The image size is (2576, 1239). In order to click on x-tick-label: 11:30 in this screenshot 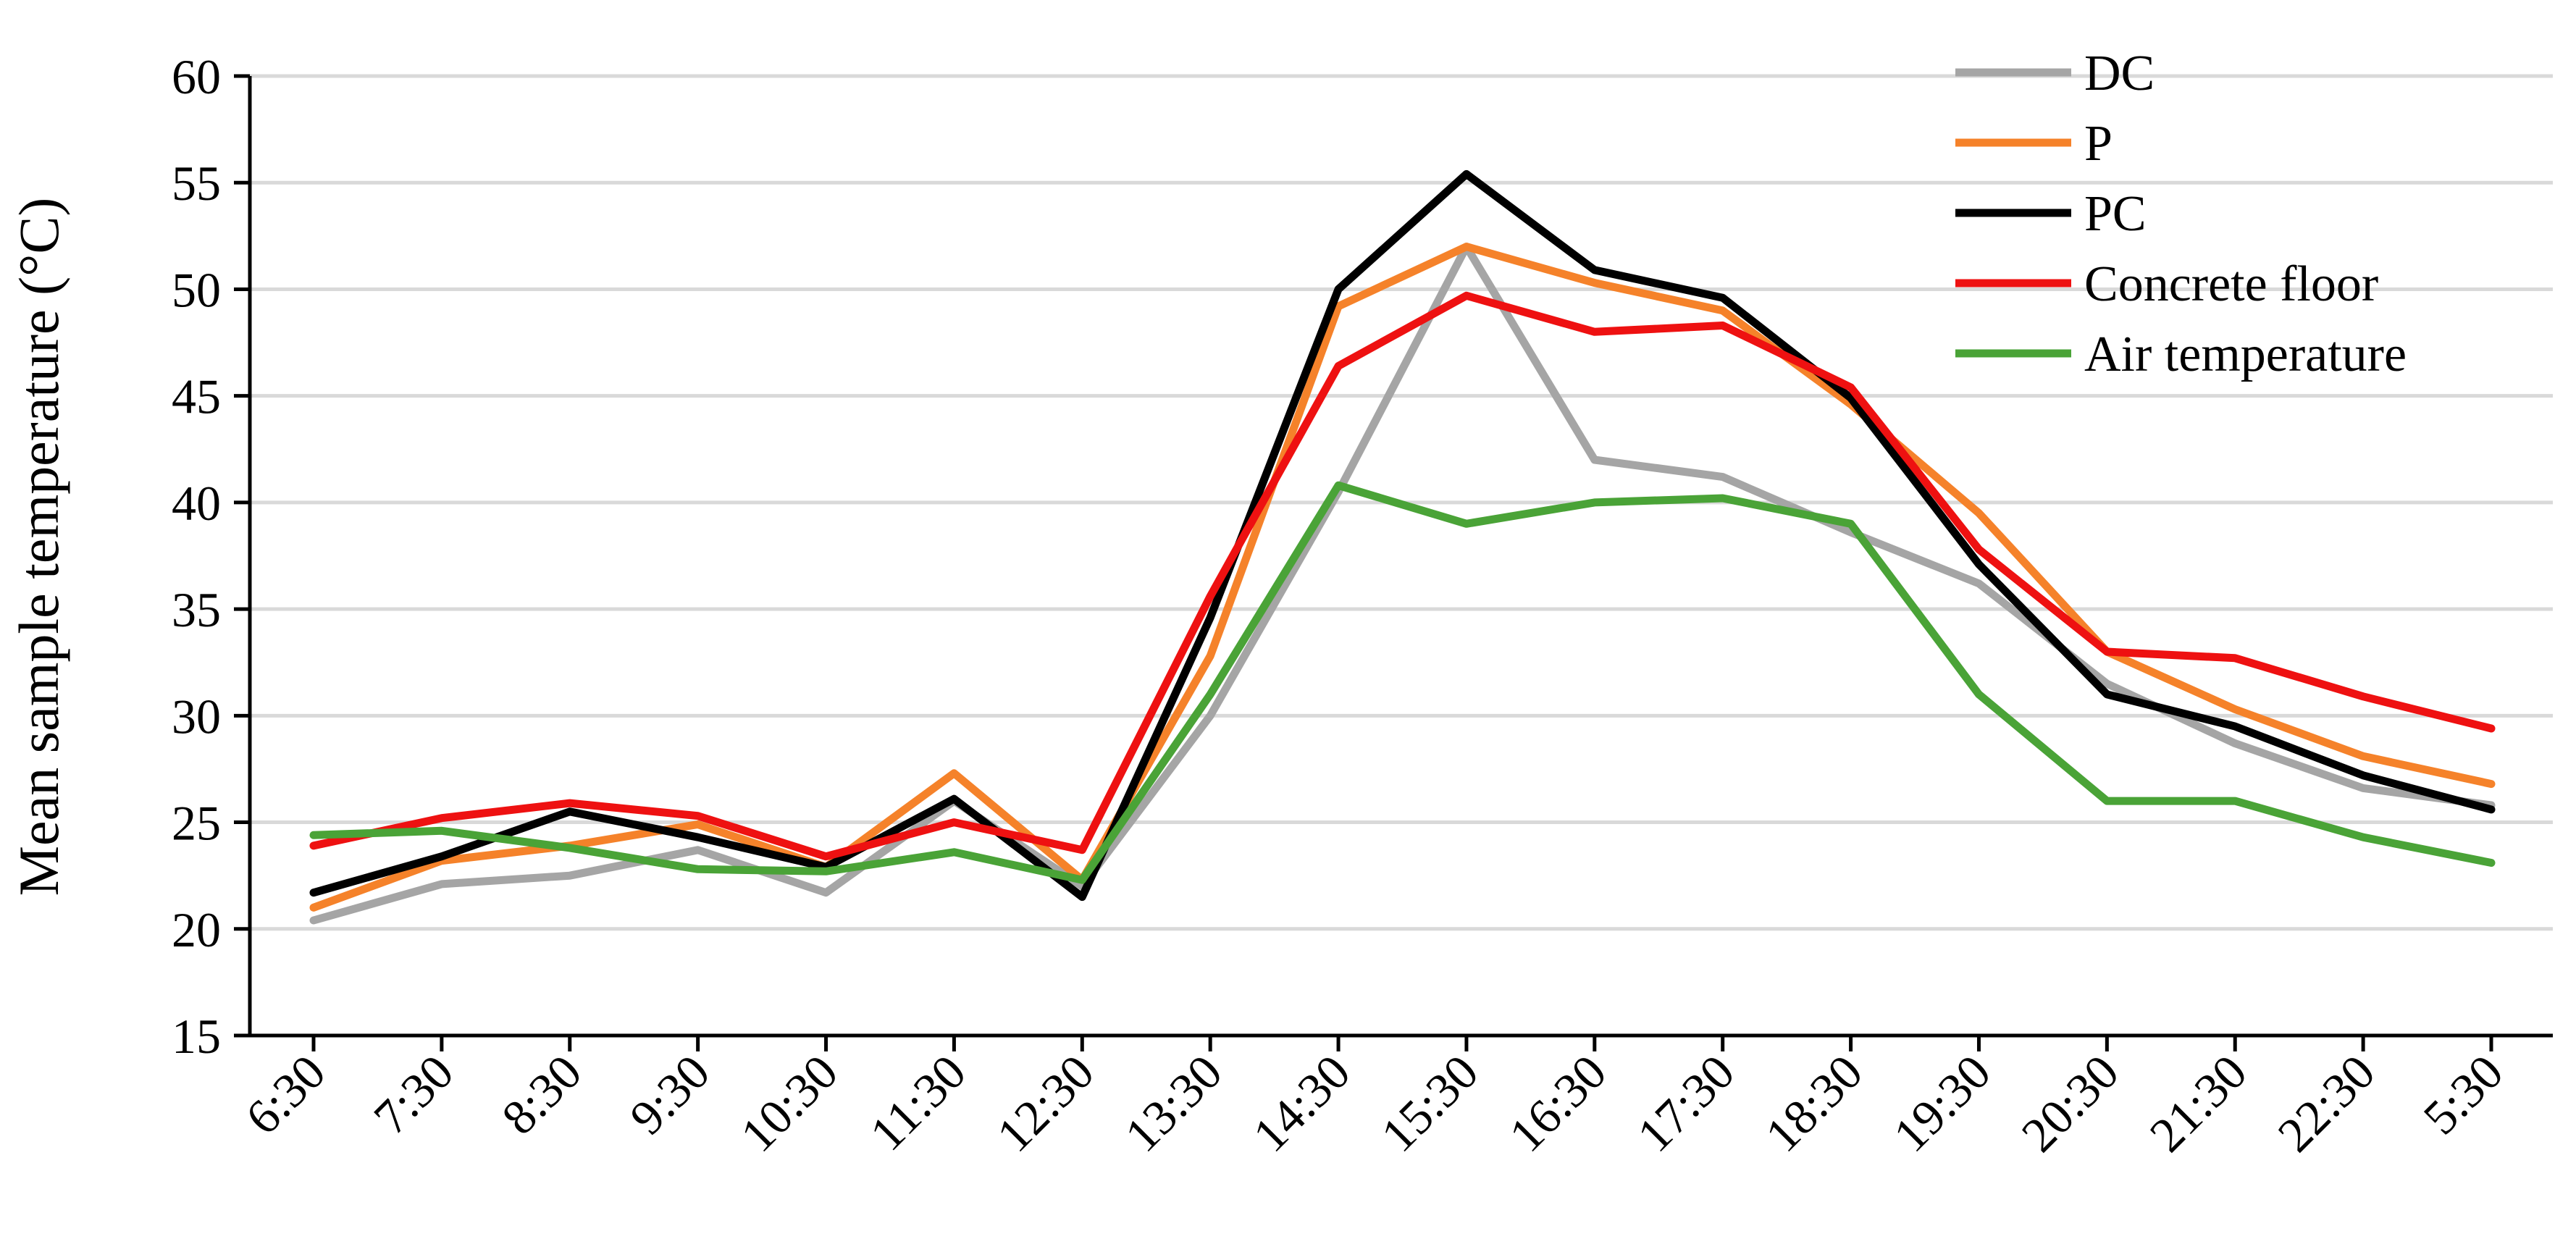, I will do `click(918, 1102)`.